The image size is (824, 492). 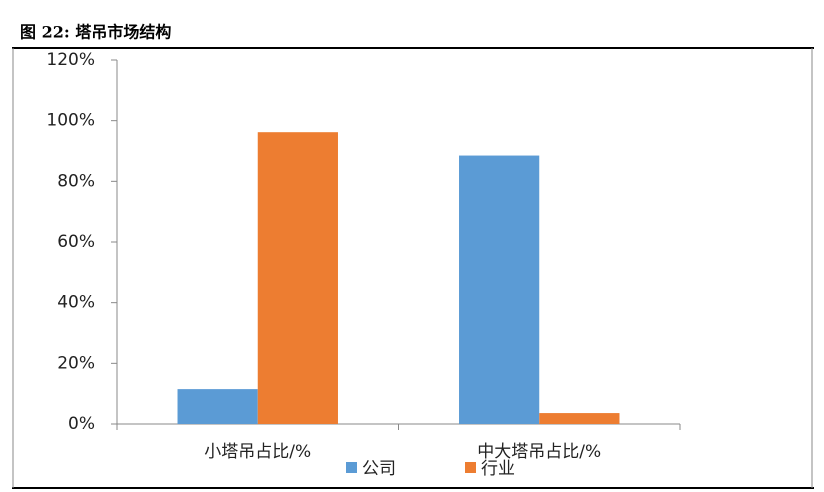 What do you see at coordinates (76, 242) in the screenshot?
I see `y-tick-label: 60%` at bounding box center [76, 242].